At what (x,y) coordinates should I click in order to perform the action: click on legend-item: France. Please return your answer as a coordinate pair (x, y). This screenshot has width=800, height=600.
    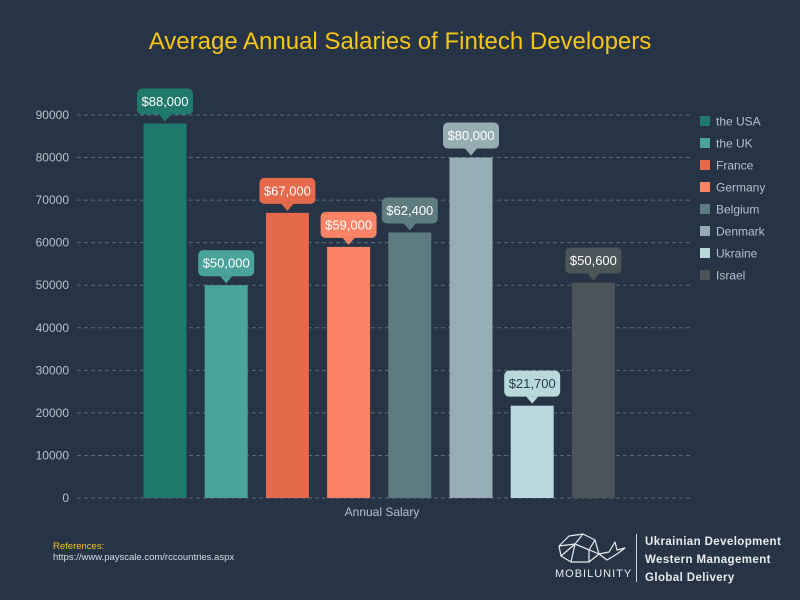
    Looking at the image, I should click on (727, 166).